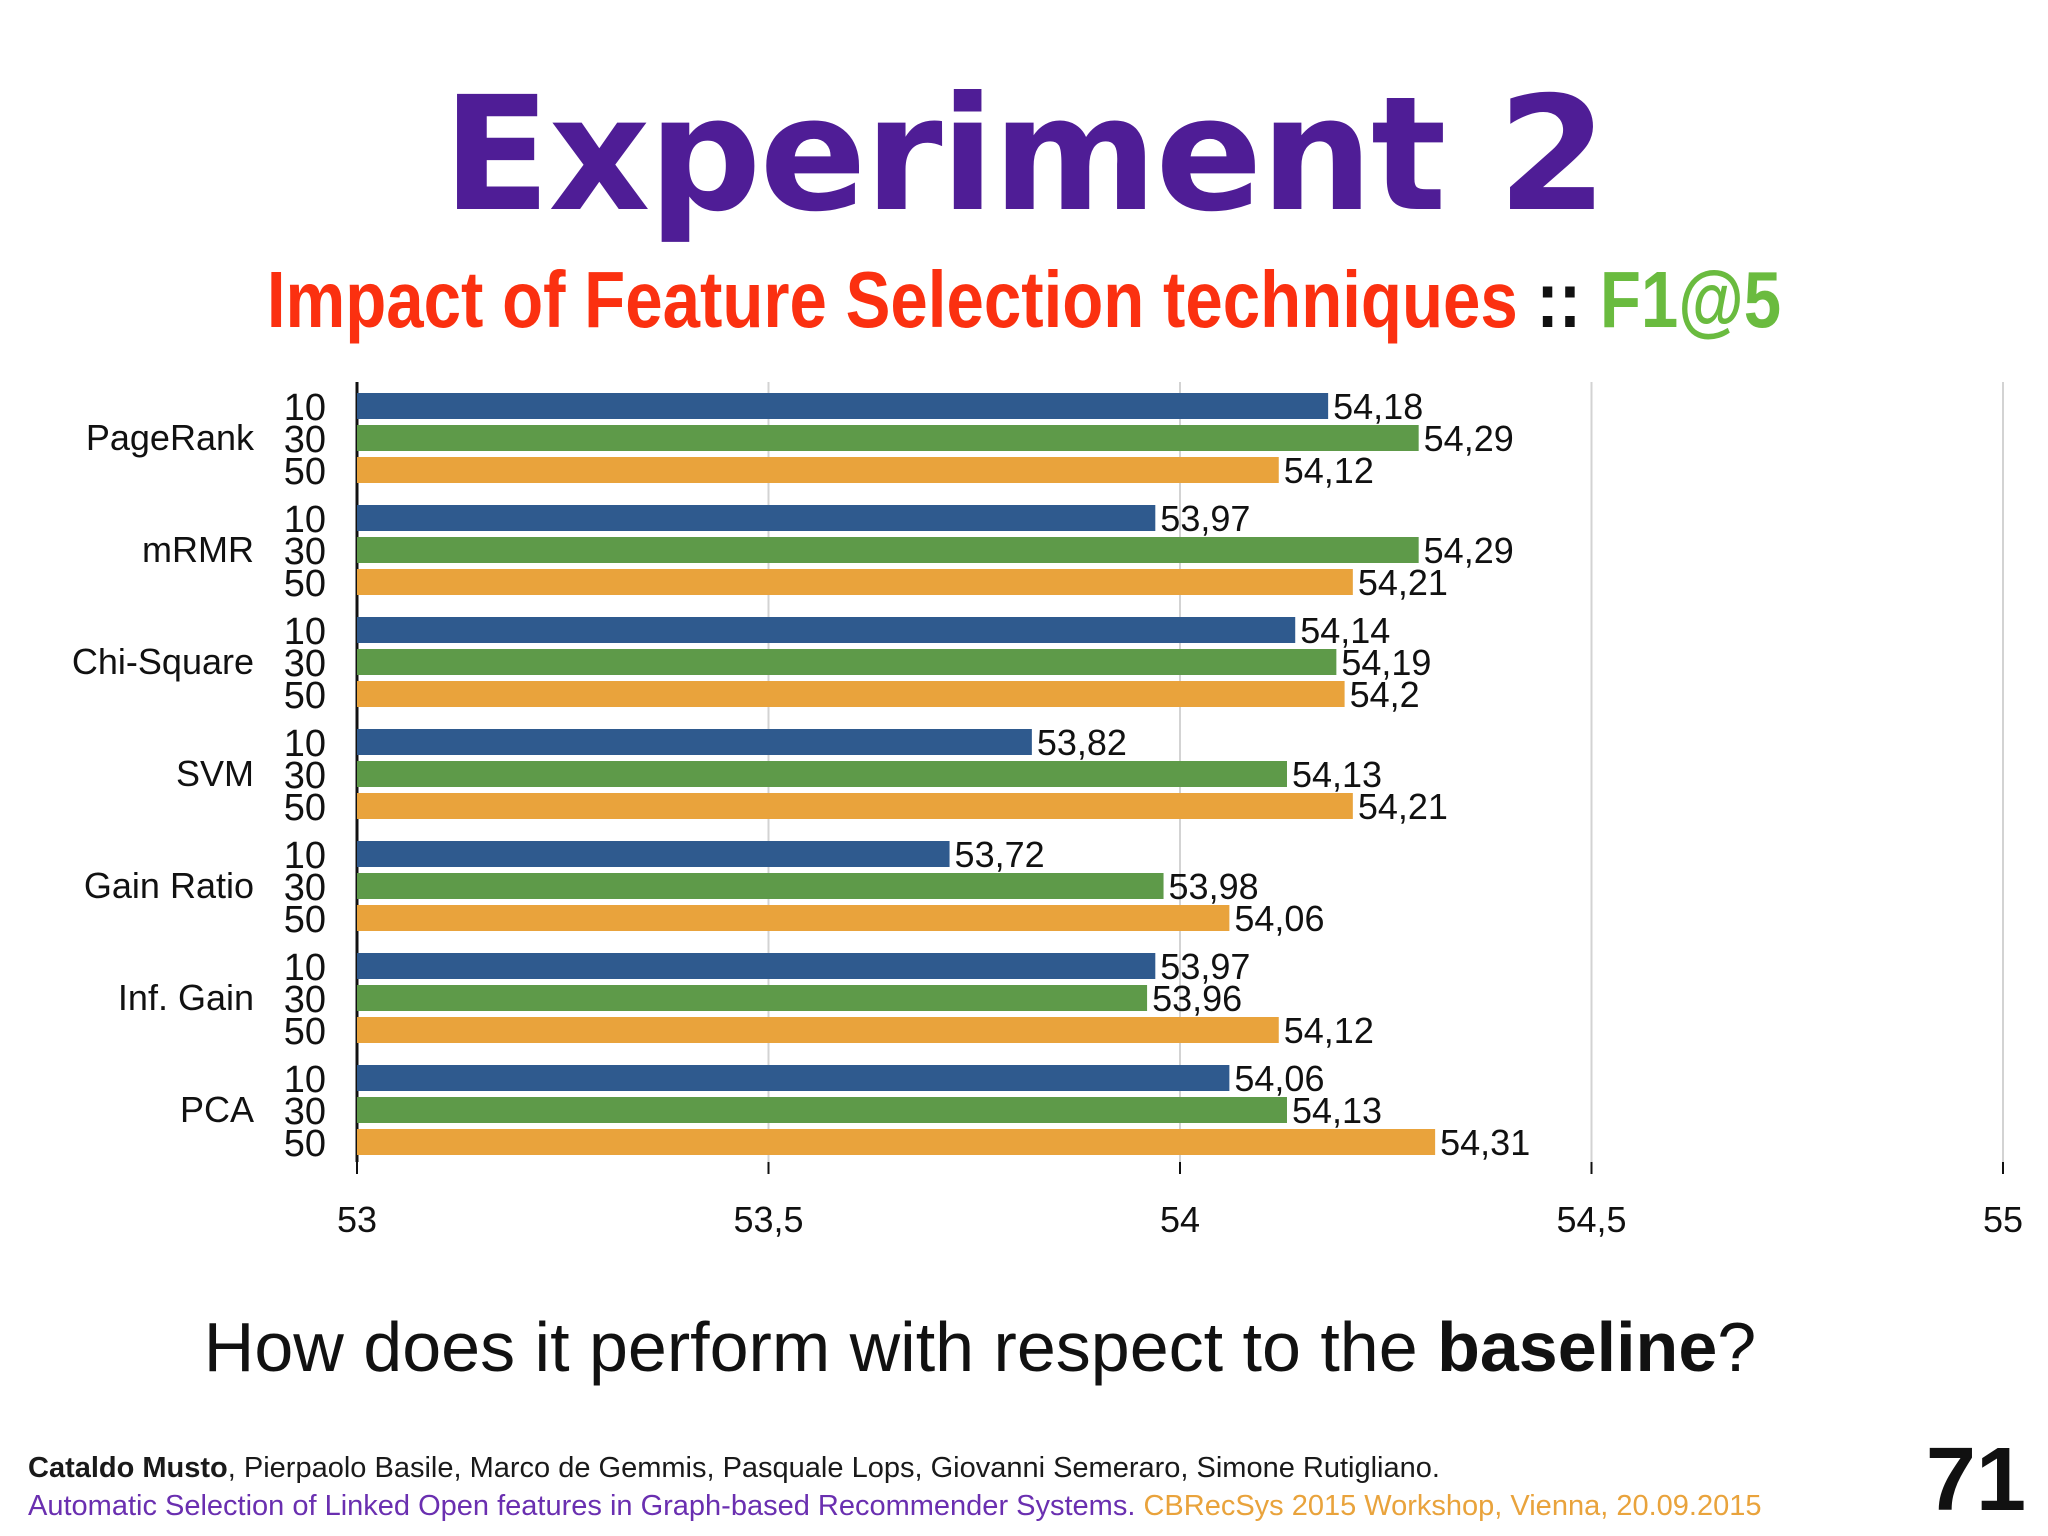  I want to click on question-bold: baseline, so click(1577, 1347).